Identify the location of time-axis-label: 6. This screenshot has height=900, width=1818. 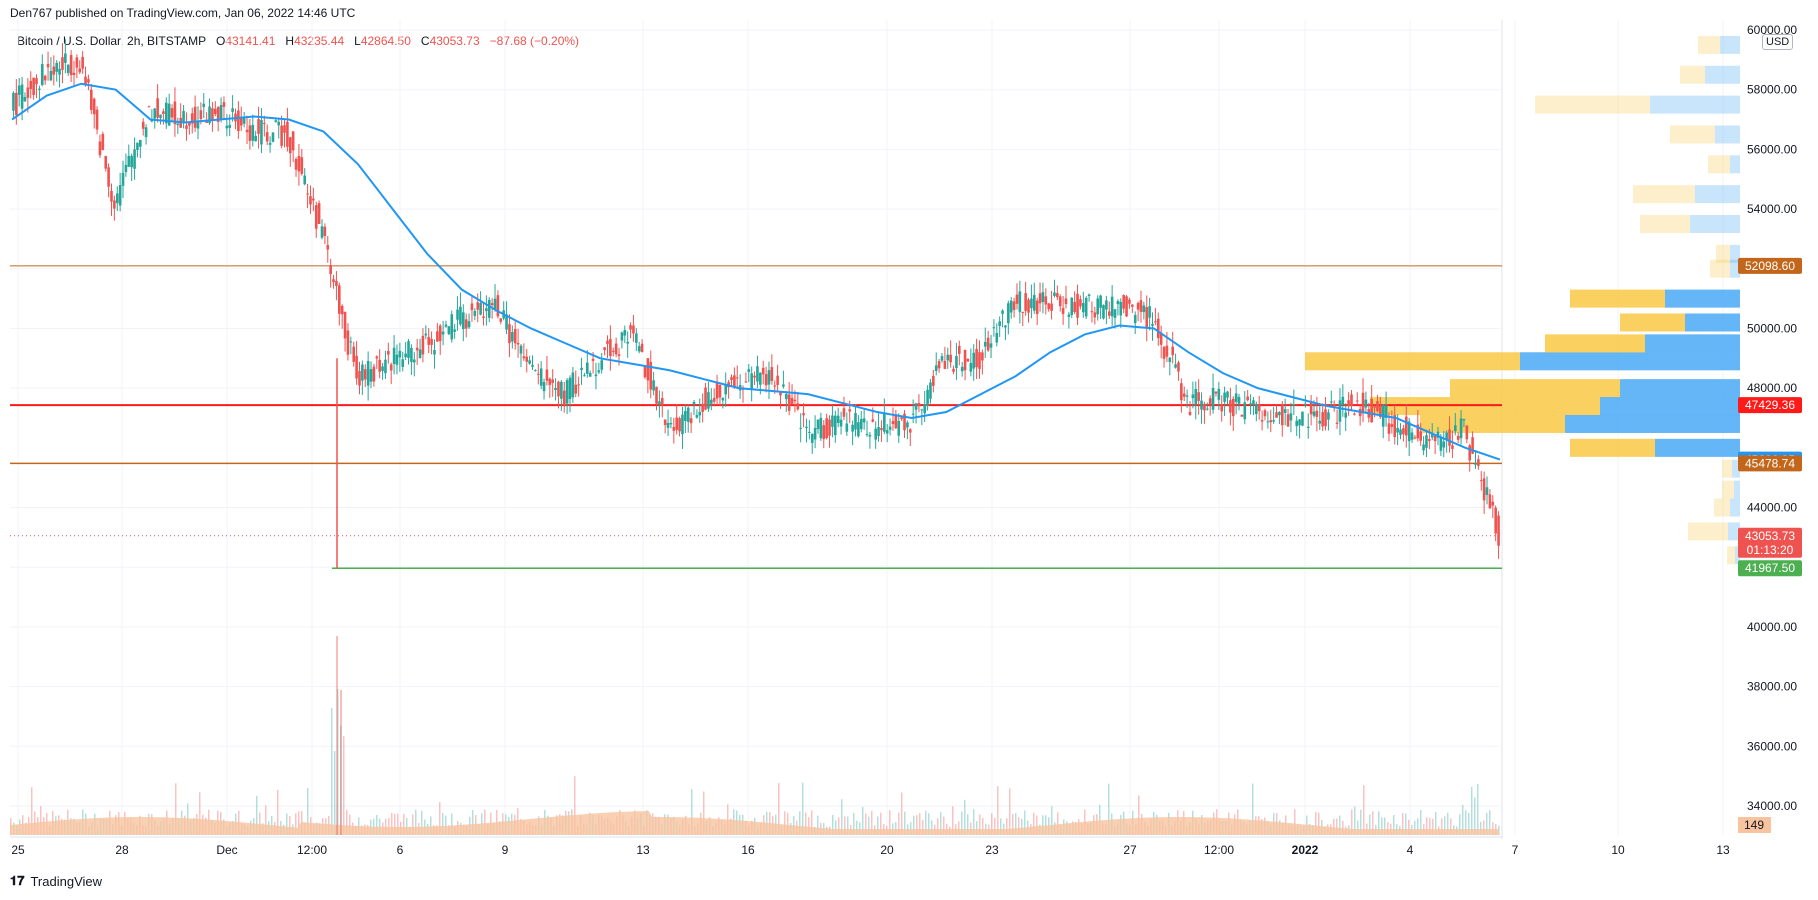
(400, 850).